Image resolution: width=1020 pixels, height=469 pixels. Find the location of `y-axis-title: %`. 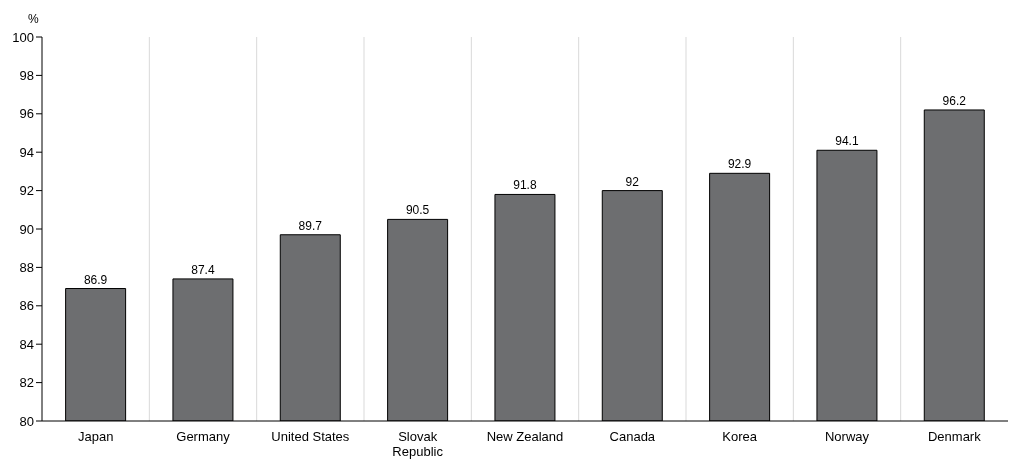

y-axis-title: % is located at coordinates (33, 19).